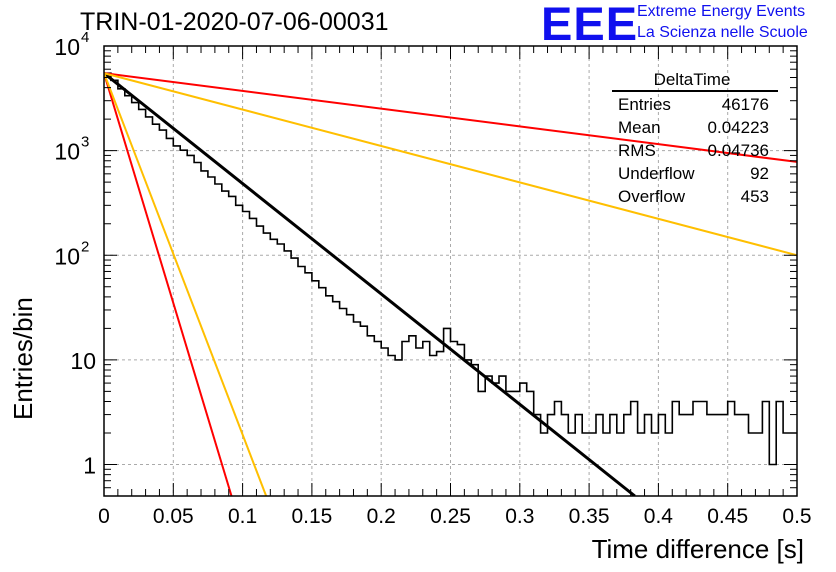 The height and width of the screenshot is (572, 836). What do you see at coordinates (173, 516) in the screenshot?
I see `x-tick-label: 0.05` at bounding box center [173, 516].